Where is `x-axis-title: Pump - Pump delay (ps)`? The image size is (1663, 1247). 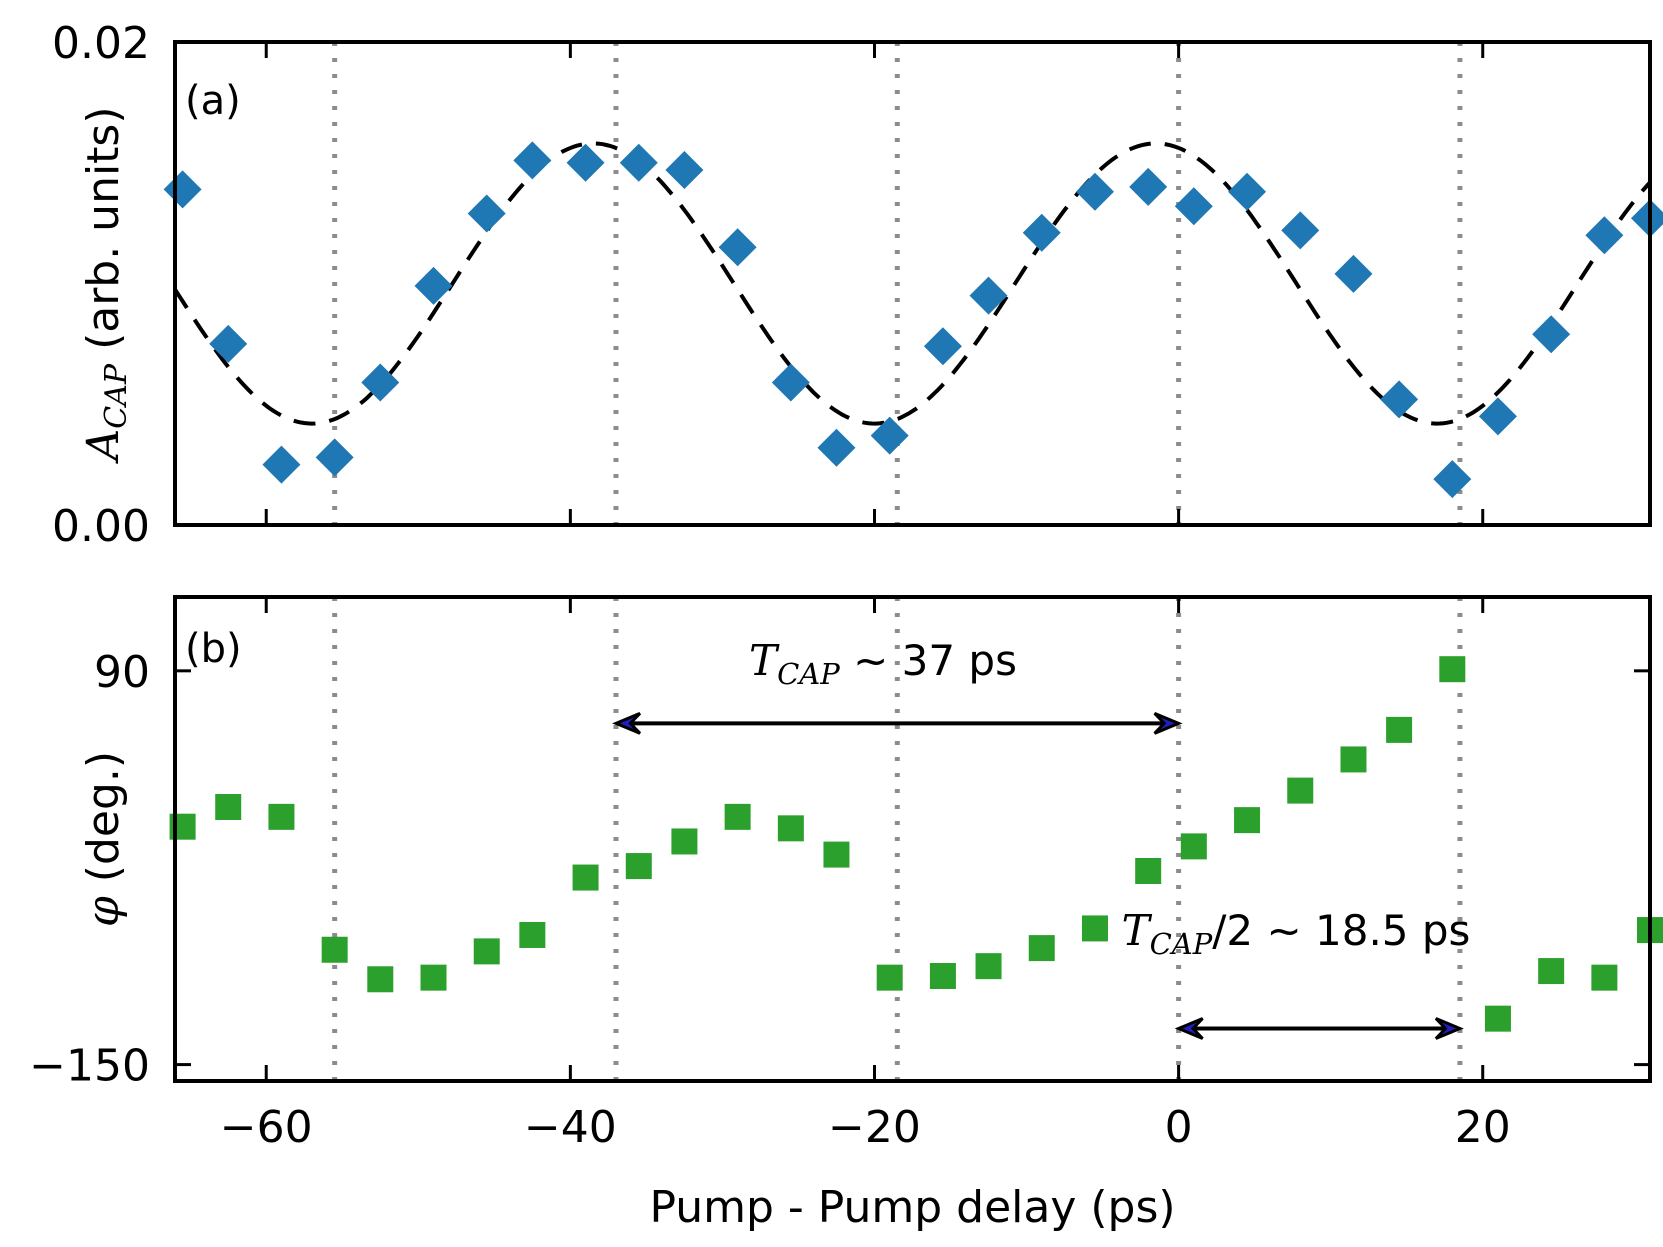 x-axis-title: Pump - Pump delay (ps) is located at coordinates (912, 1207).